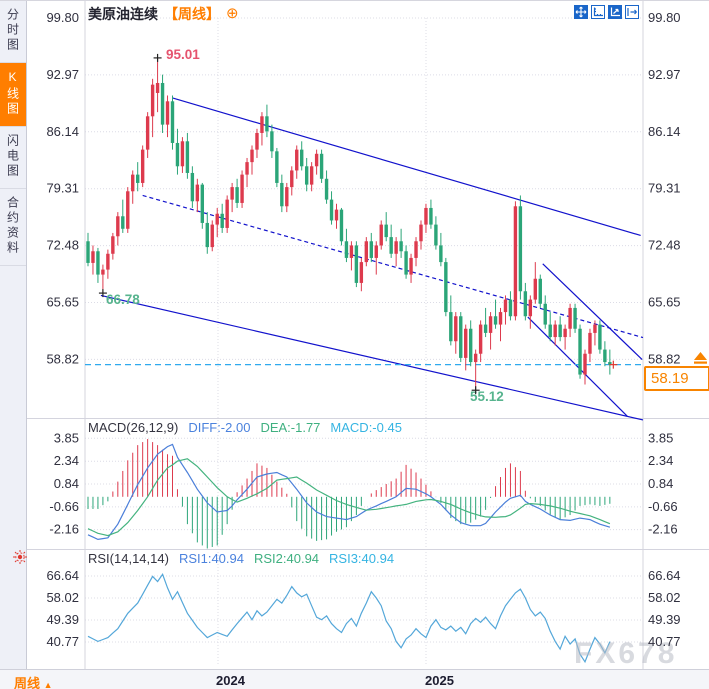 This screenshot has width=709, height=689. Describe the element at coordinates (232, 13) in the screenshot. I see `add-indicator-icon: ⊕` at that location.